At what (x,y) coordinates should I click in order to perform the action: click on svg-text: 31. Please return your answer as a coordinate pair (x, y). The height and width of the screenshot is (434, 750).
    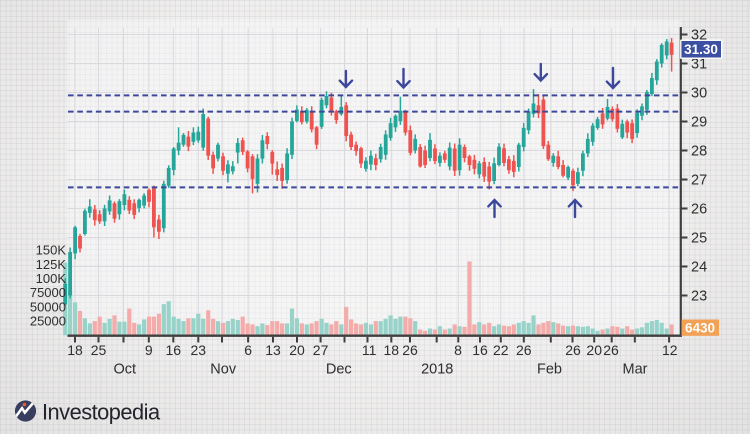
    Looking at the image, I should click on (699, 65).